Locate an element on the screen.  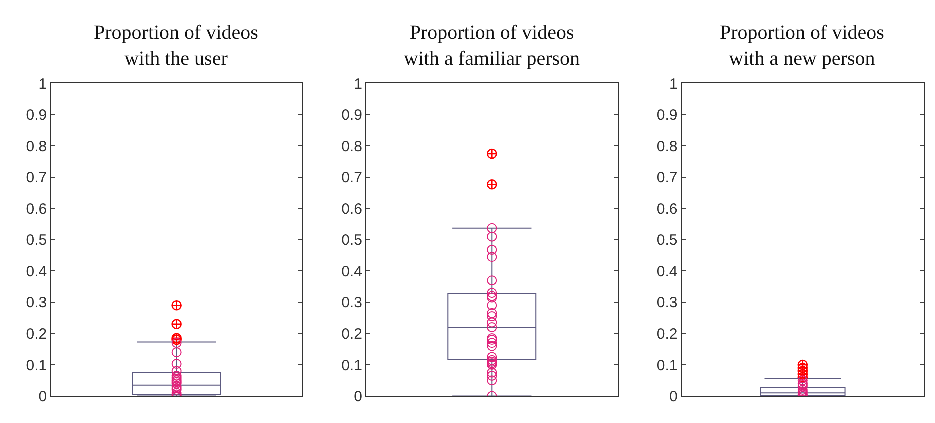
chart-title: Proportion of videos with a familiar person is located at coordinates (492, 46).